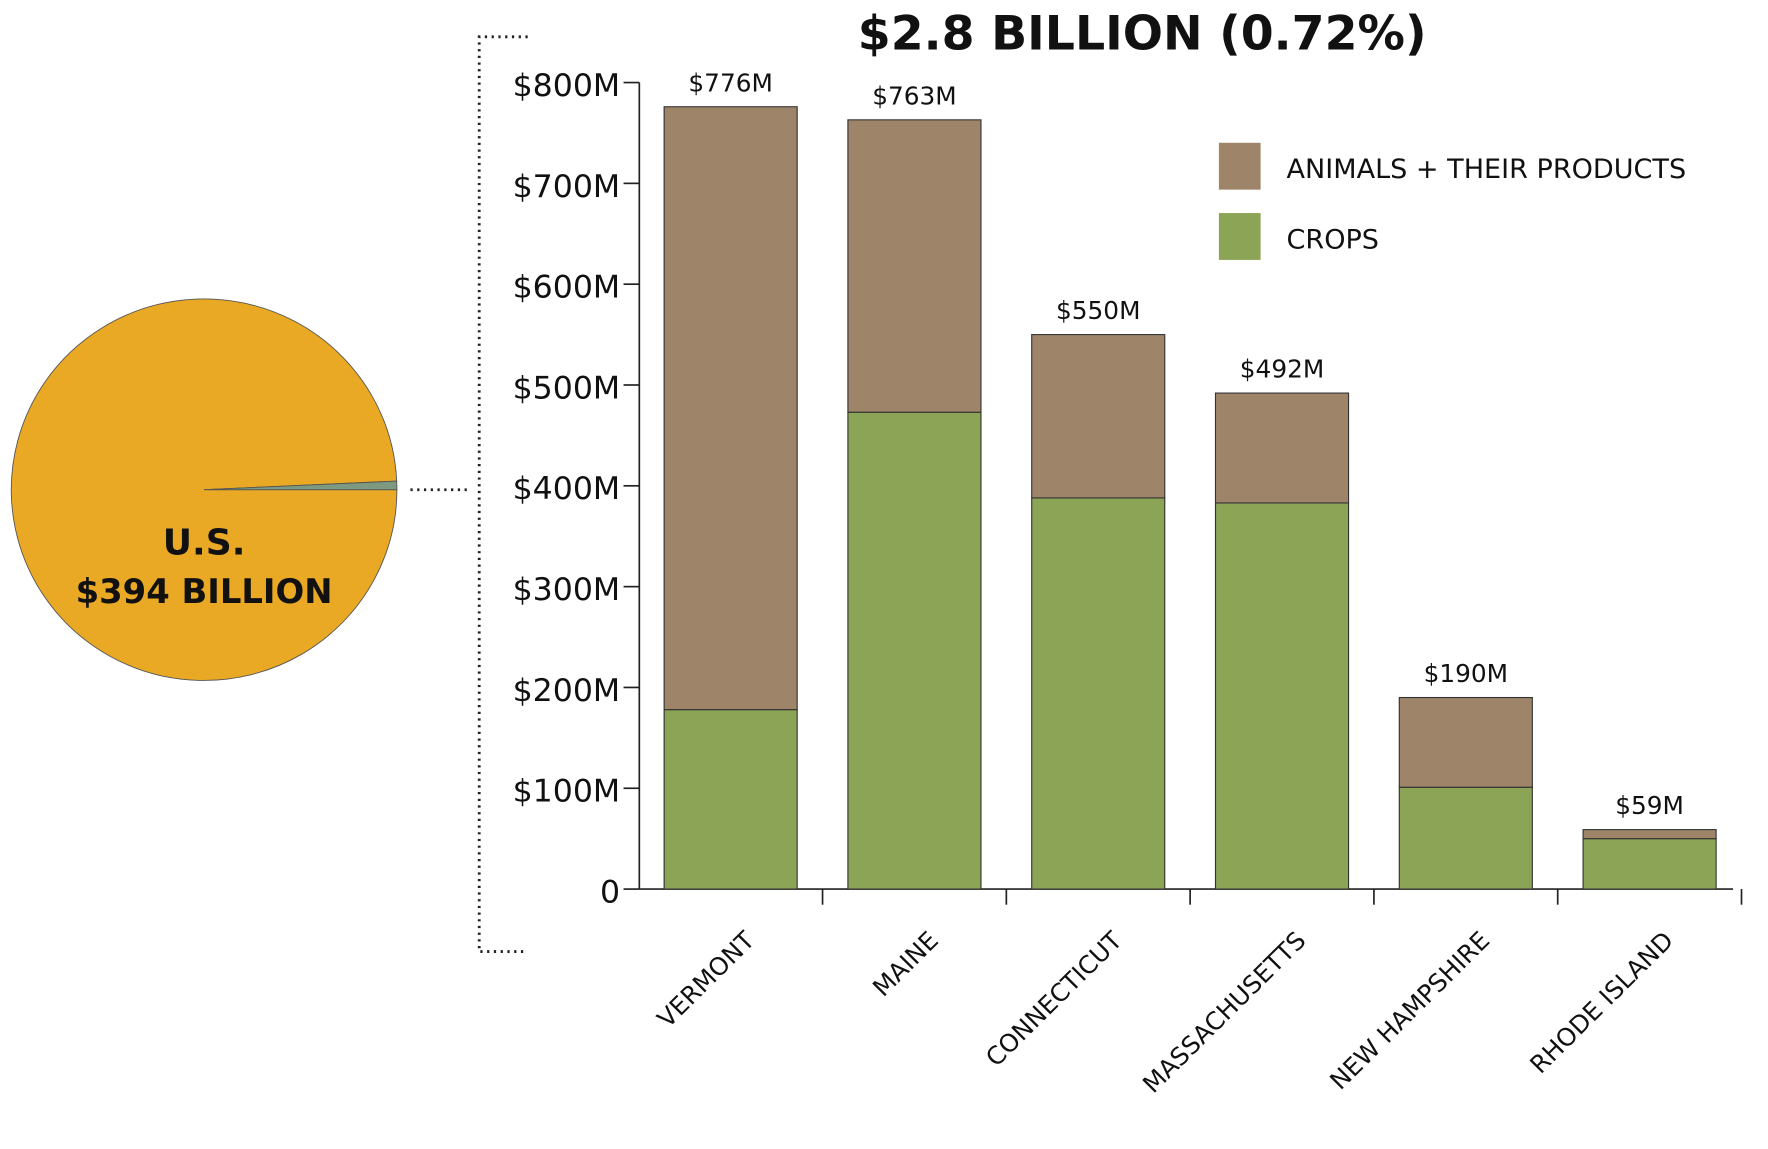 Image resolution: width=1768 pixels, height=1149 pixels. What do you see at coordinates (1649, 805) in the screenshot?
I see `total-label: $59M` at bounding box center [1649, 805].